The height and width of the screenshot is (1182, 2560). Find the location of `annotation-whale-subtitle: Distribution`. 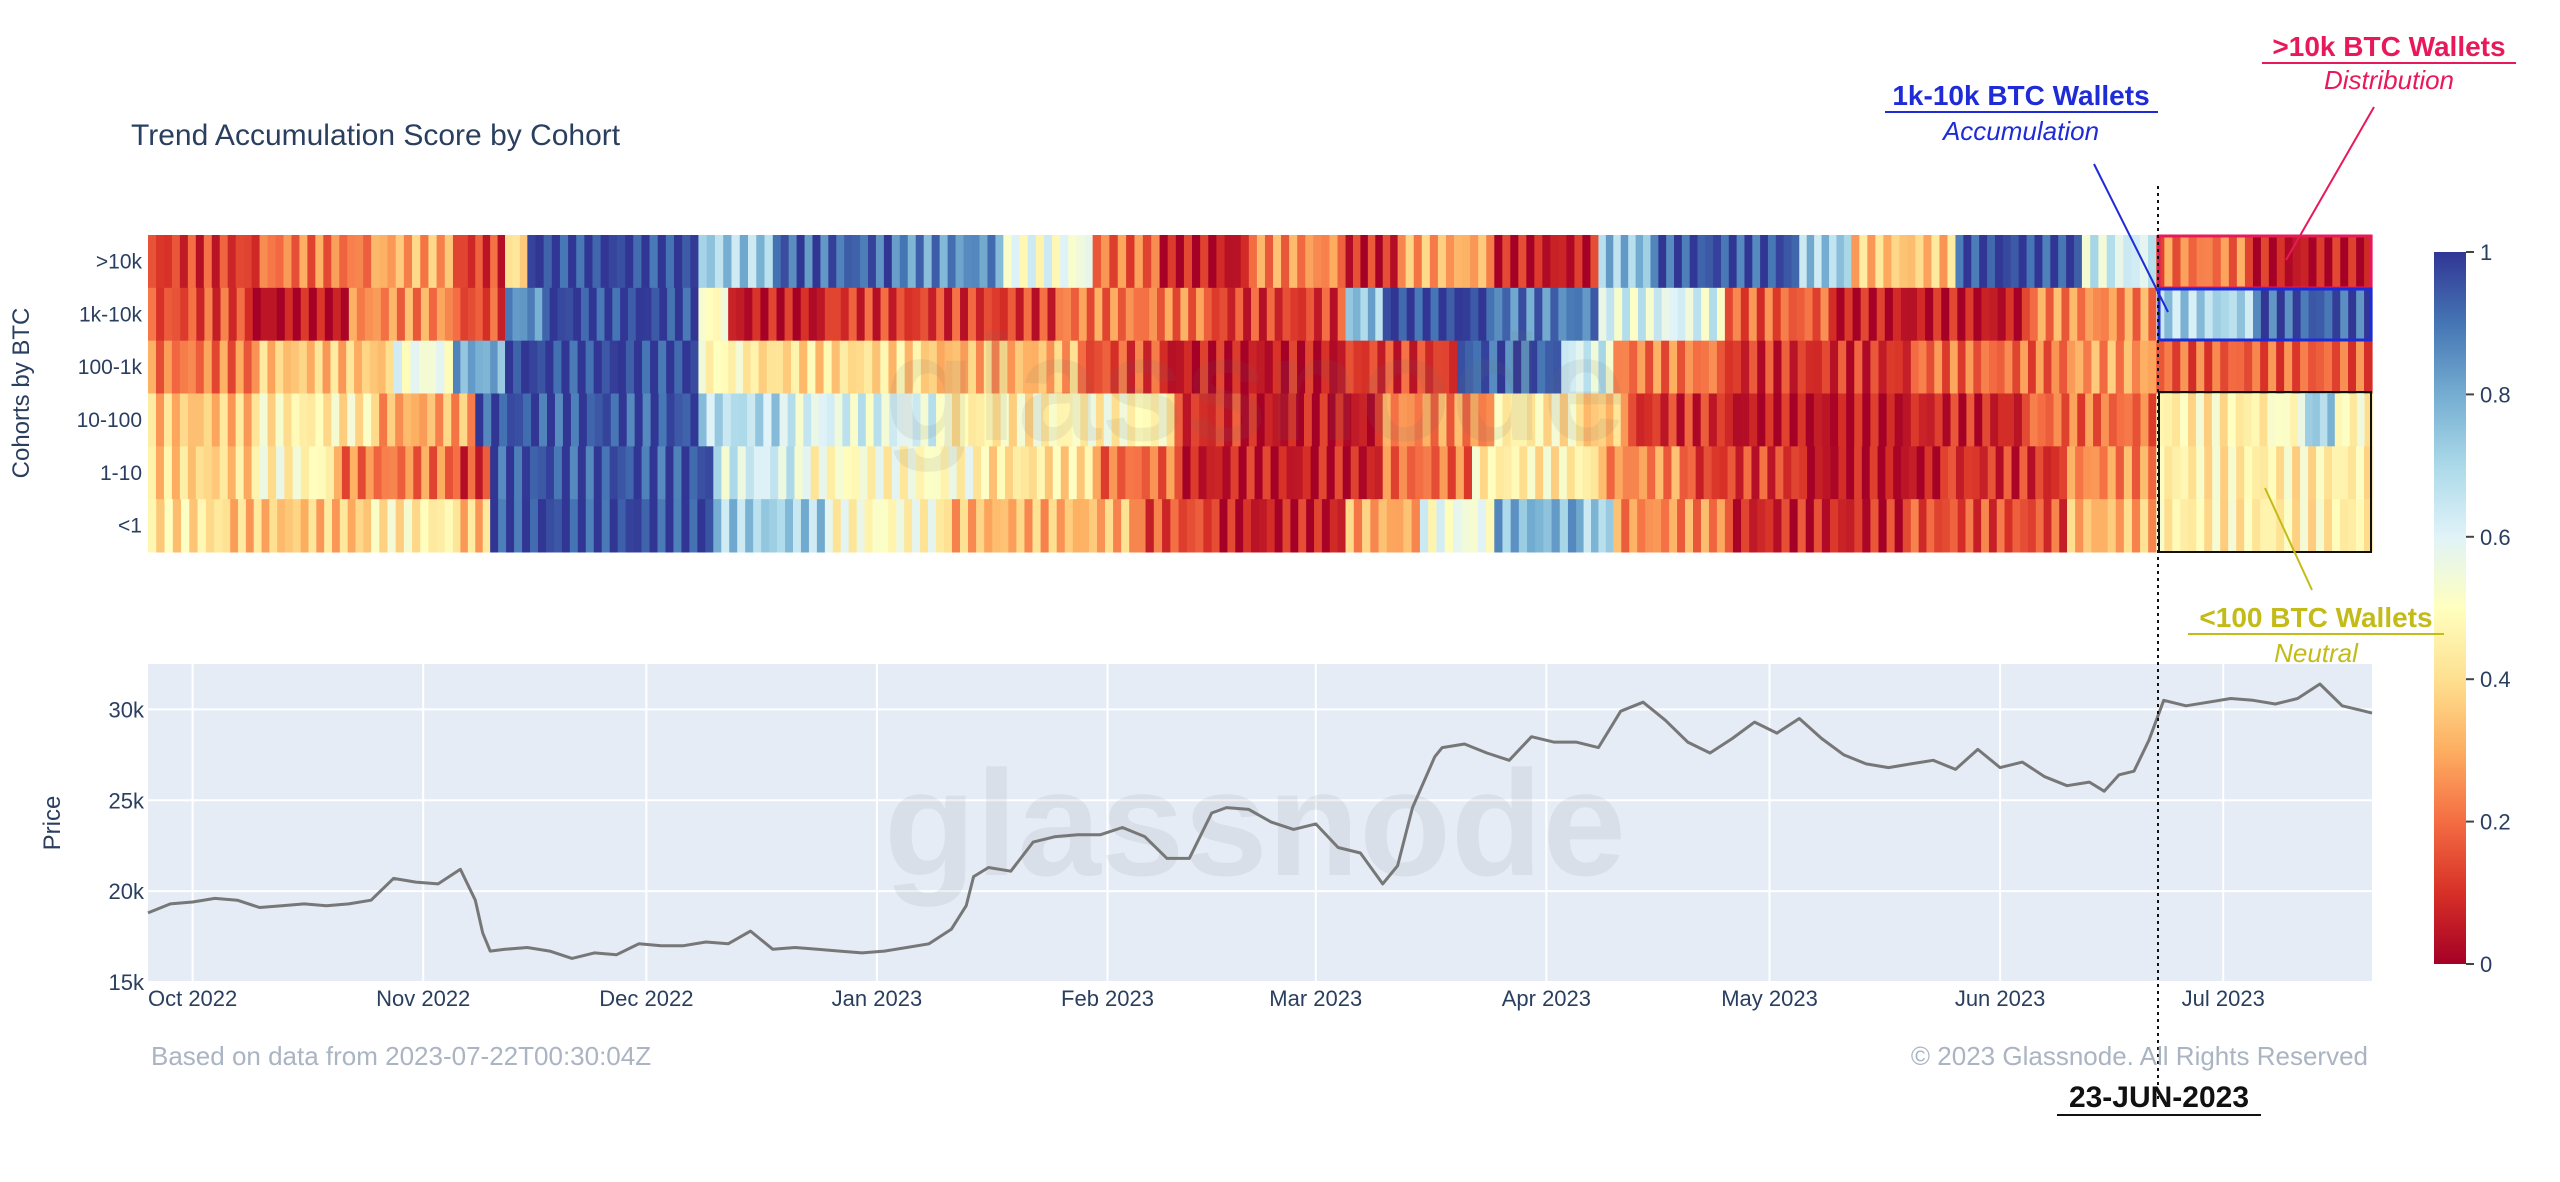

annotation-whale-subtitle: Distribution is located at coordinates (2389, 80).